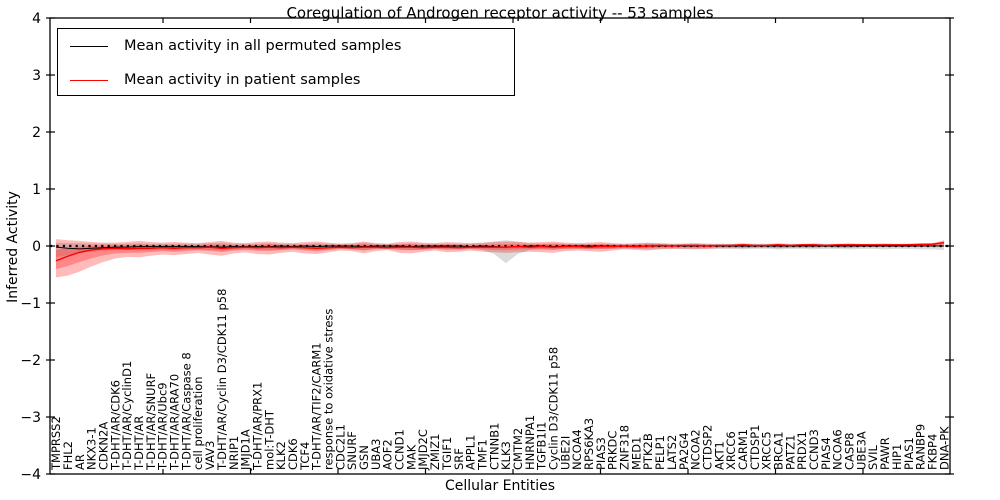 The height and width of the screenshot is (500, 1000). What do you see at coordinates (506, 455) in the screenshot?
I see `x-tick-label: KLK3` at bounding box center [506, 455].